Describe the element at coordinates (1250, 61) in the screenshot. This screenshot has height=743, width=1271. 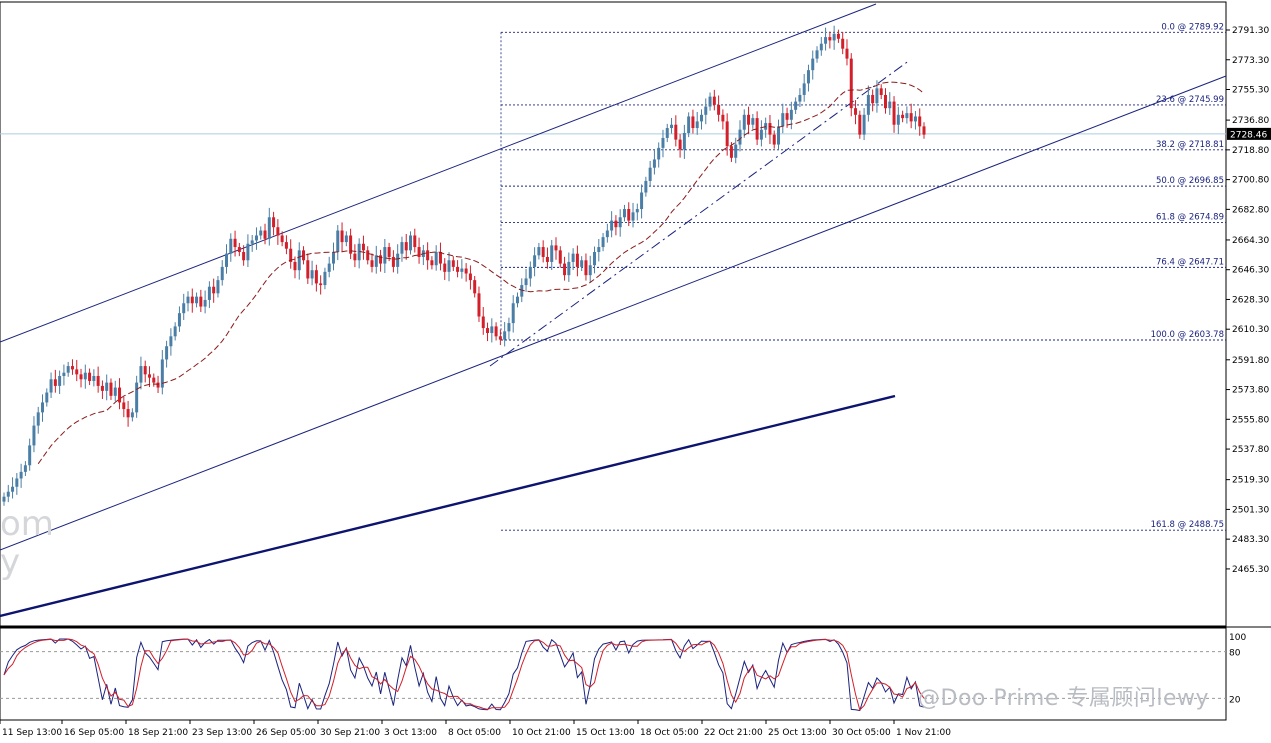
I see `price-tick-label: 2773.30` at that location.